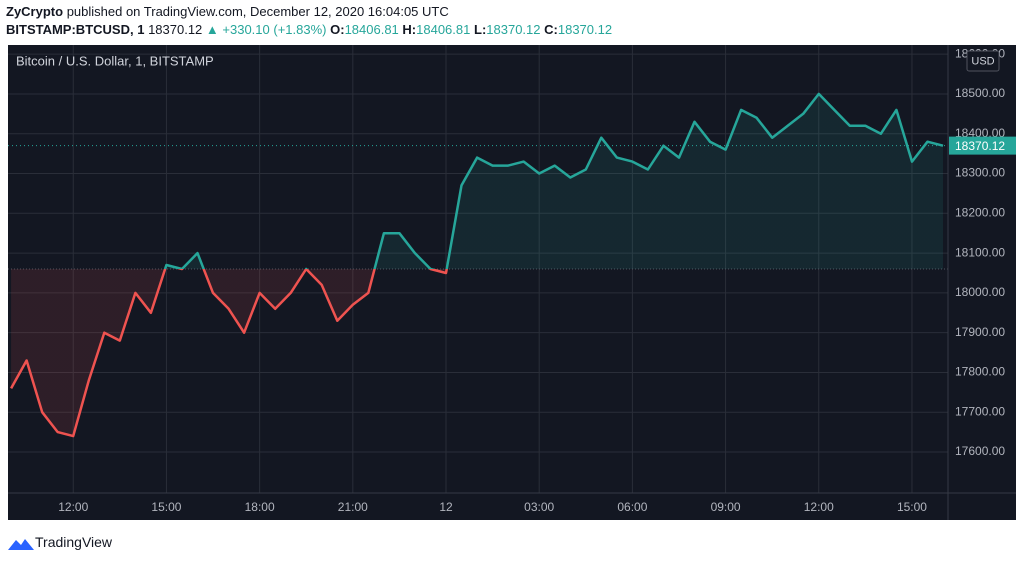 Image resolution: width=1024 pixels, height=561 pixels. I want to click on y-tick-label: 18400.00, so click(980, 133).